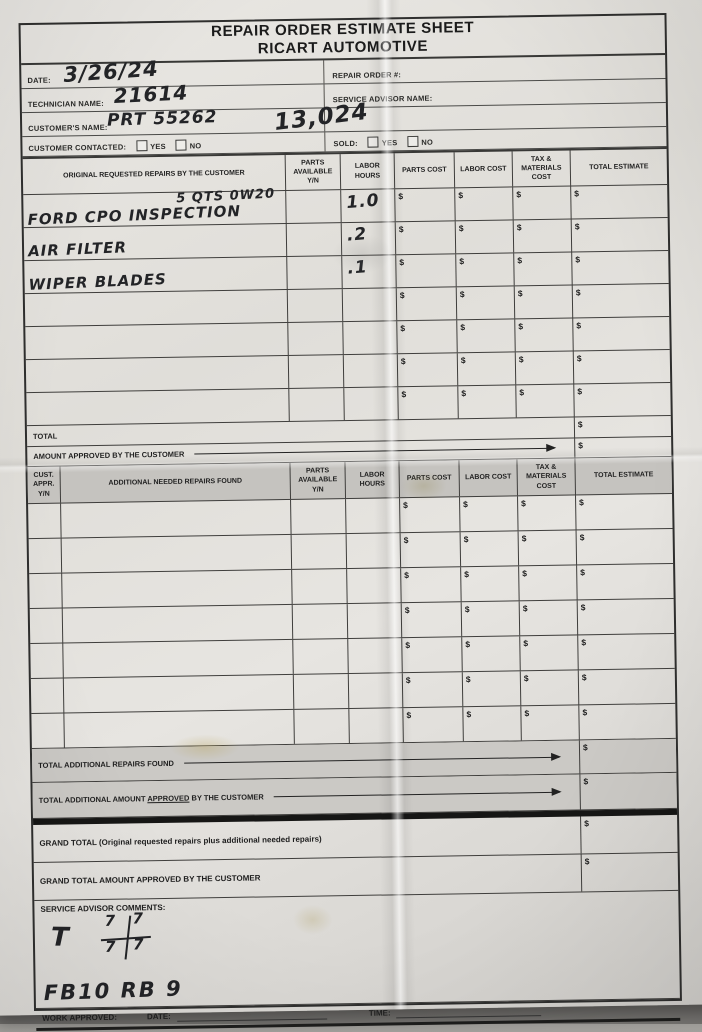  What do you see at coordinates (430, 479) in the screenshot?
I see `header-parts-cost-2: PARTS COST` at bounding box center [430, 479].